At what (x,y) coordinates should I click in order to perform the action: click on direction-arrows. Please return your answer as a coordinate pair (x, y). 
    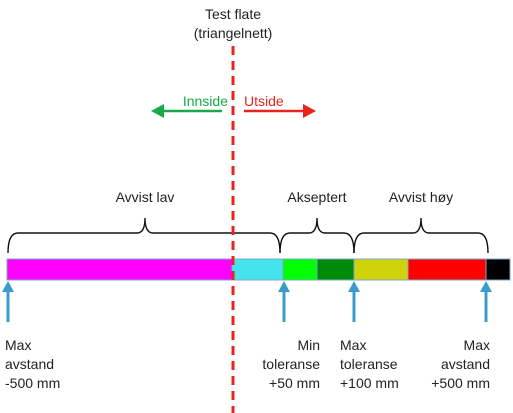
    Looking at the image, I should click on (233, 111).